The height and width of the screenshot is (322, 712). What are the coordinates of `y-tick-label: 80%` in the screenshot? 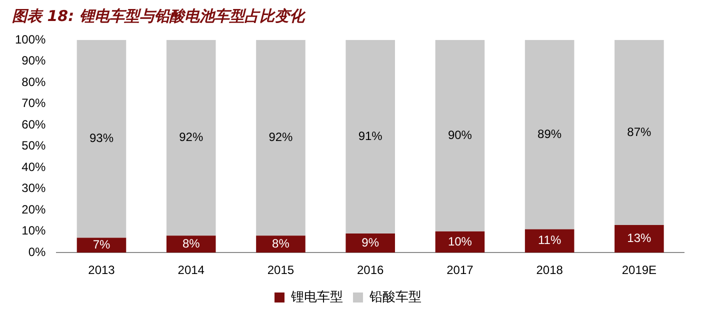 It's located at (34, 81).